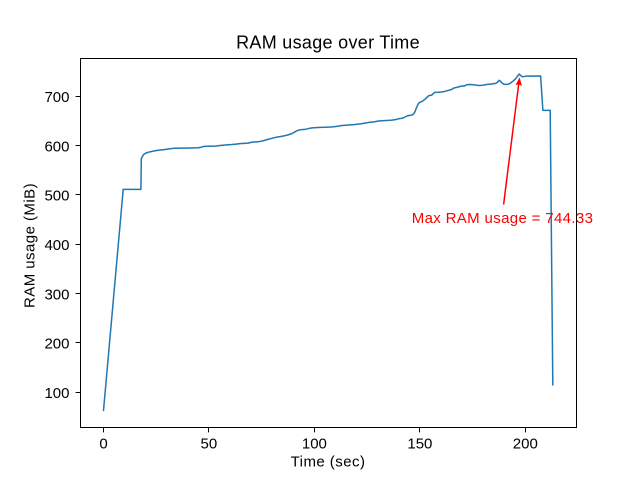 This screenshot has height=480, width=640. I want to click on svg-text: 700, so click(56, 97).